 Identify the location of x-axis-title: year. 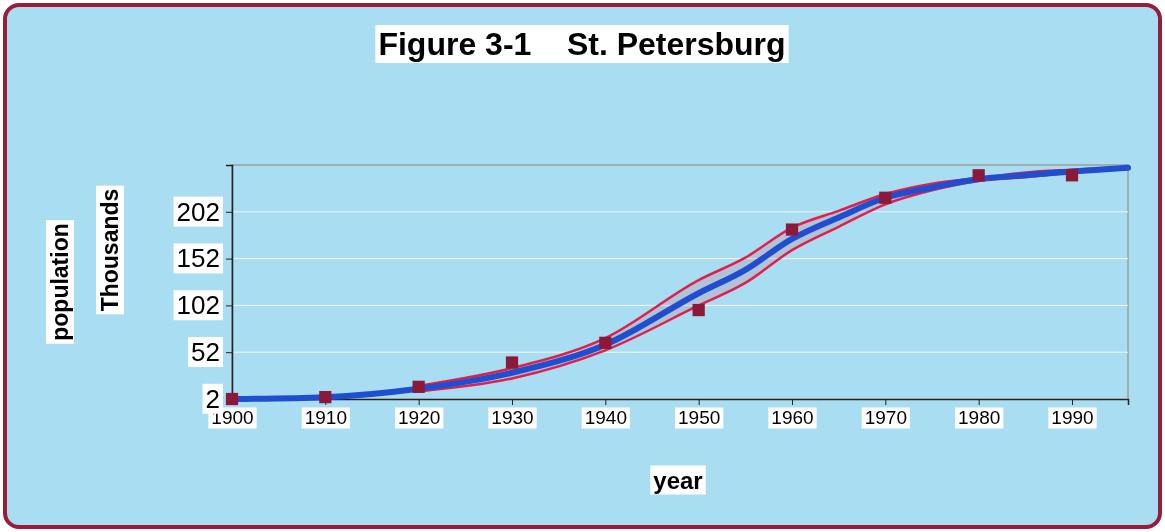
(678, 480).